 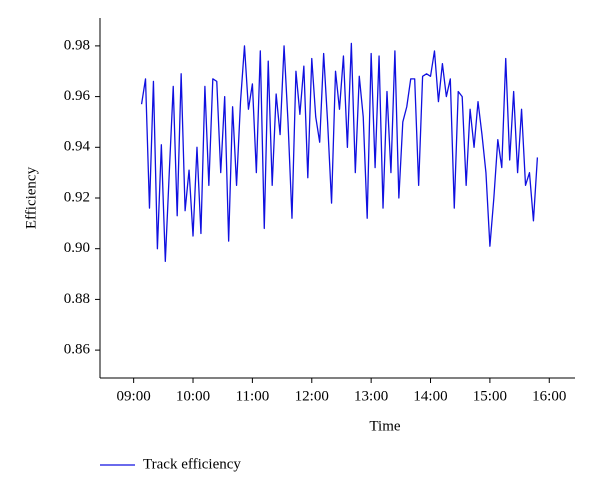 What do you see at coordinates (77, 96) in the screenshot?
I see `y-tick-label: 0.96` at bounding box center [77, 96].